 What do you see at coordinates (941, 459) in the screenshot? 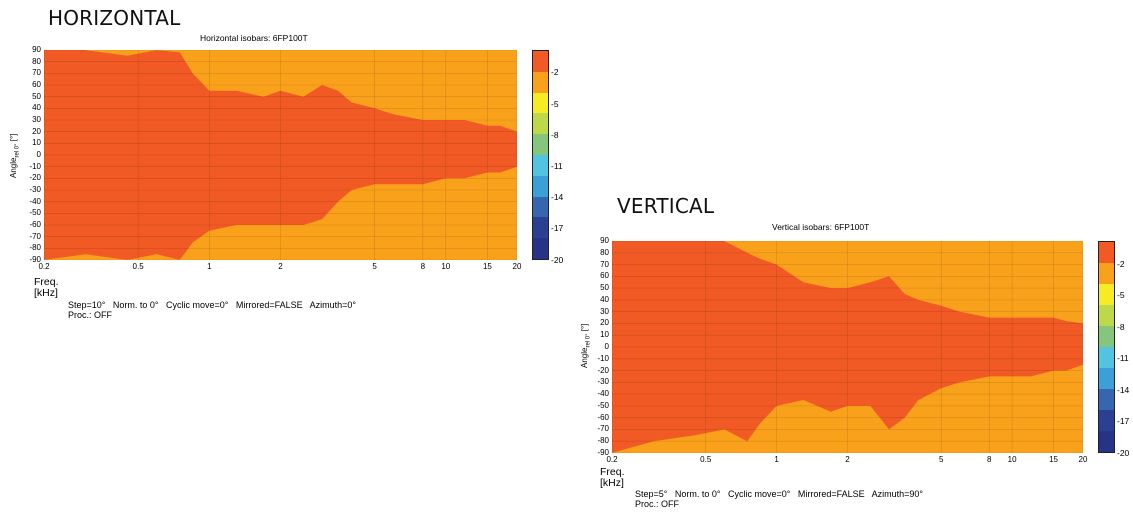
I see `x-tick-label: 5` at bounding box center [941, 459].